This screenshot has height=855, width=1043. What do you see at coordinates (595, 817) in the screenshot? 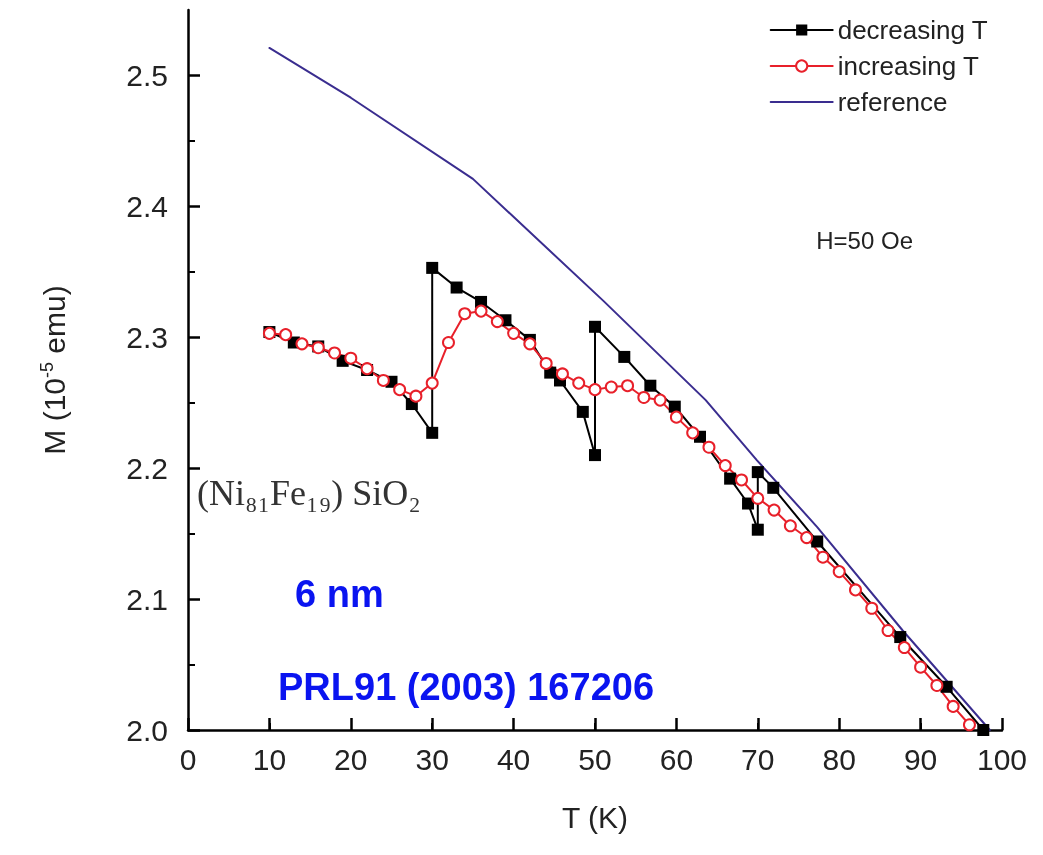
I see `x-axis-title: T (K)` at bounding box center [595, 817].